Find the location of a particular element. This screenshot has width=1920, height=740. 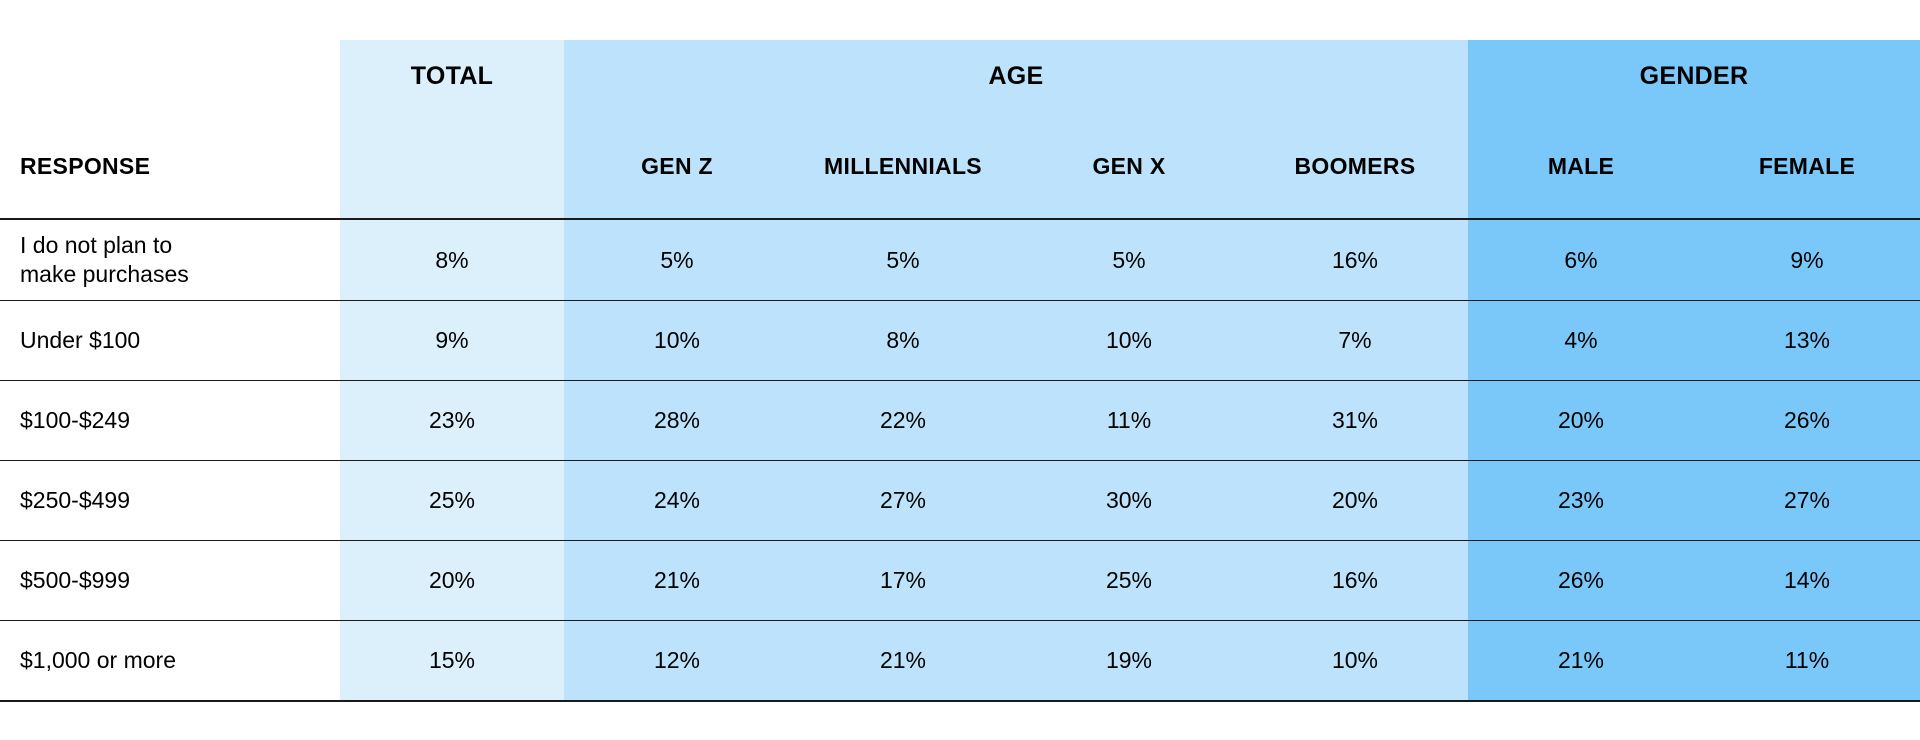

value-cell-gen-x: 25% is located at coordinates (1129, 579).